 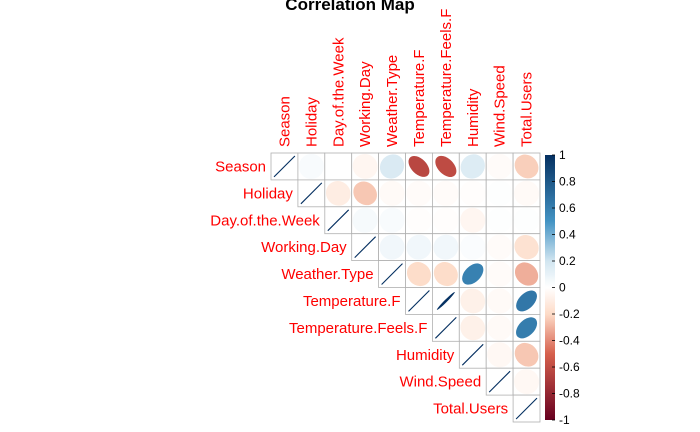 What do you see at coordinates (569, 341) in the screenshot?
I see `colorbar-tick-label-7: -0.4` at bounding box center [569, 341].